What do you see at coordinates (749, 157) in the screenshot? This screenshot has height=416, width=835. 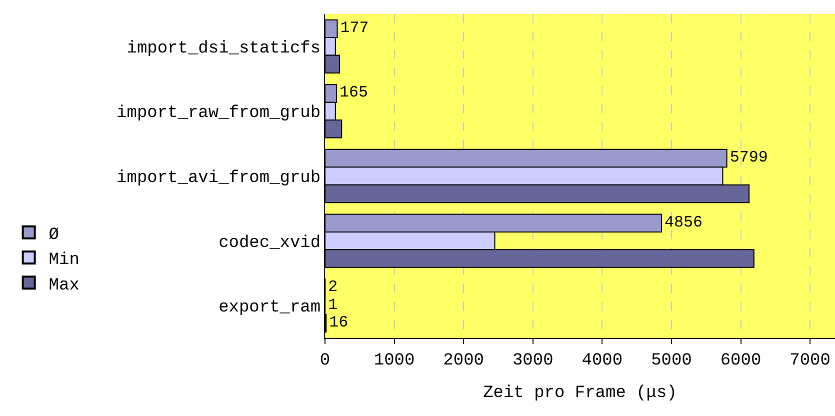 I see `data-label: 5799` at bounding box center [749, 157].